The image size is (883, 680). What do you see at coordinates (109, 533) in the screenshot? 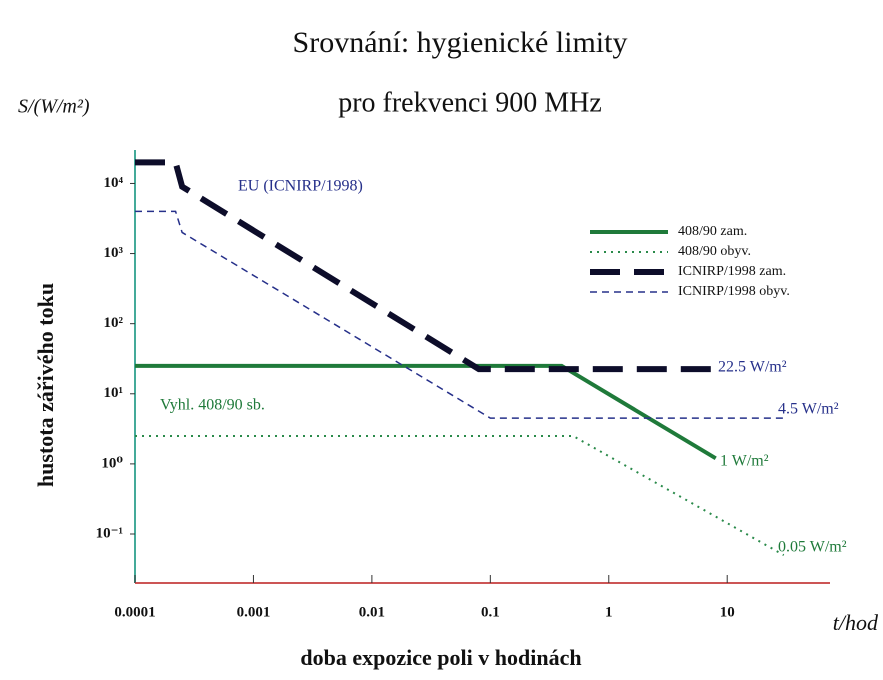
I see `y-tick-label: 10⁻¹` at bounding box center [109, 533].